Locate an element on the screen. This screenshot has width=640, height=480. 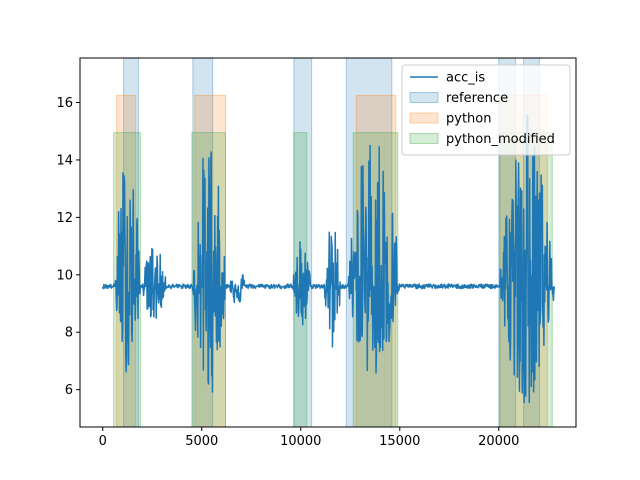
y-tick-label-10: 10 is located at coordinates (64, 275).